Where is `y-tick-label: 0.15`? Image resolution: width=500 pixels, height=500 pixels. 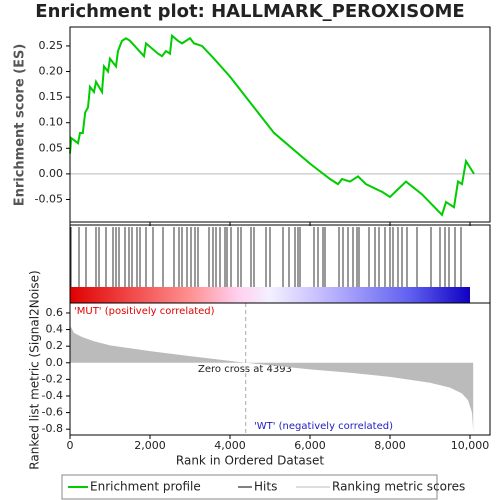
y-tick-label: 0.15 is located at coordinates (51, 96).